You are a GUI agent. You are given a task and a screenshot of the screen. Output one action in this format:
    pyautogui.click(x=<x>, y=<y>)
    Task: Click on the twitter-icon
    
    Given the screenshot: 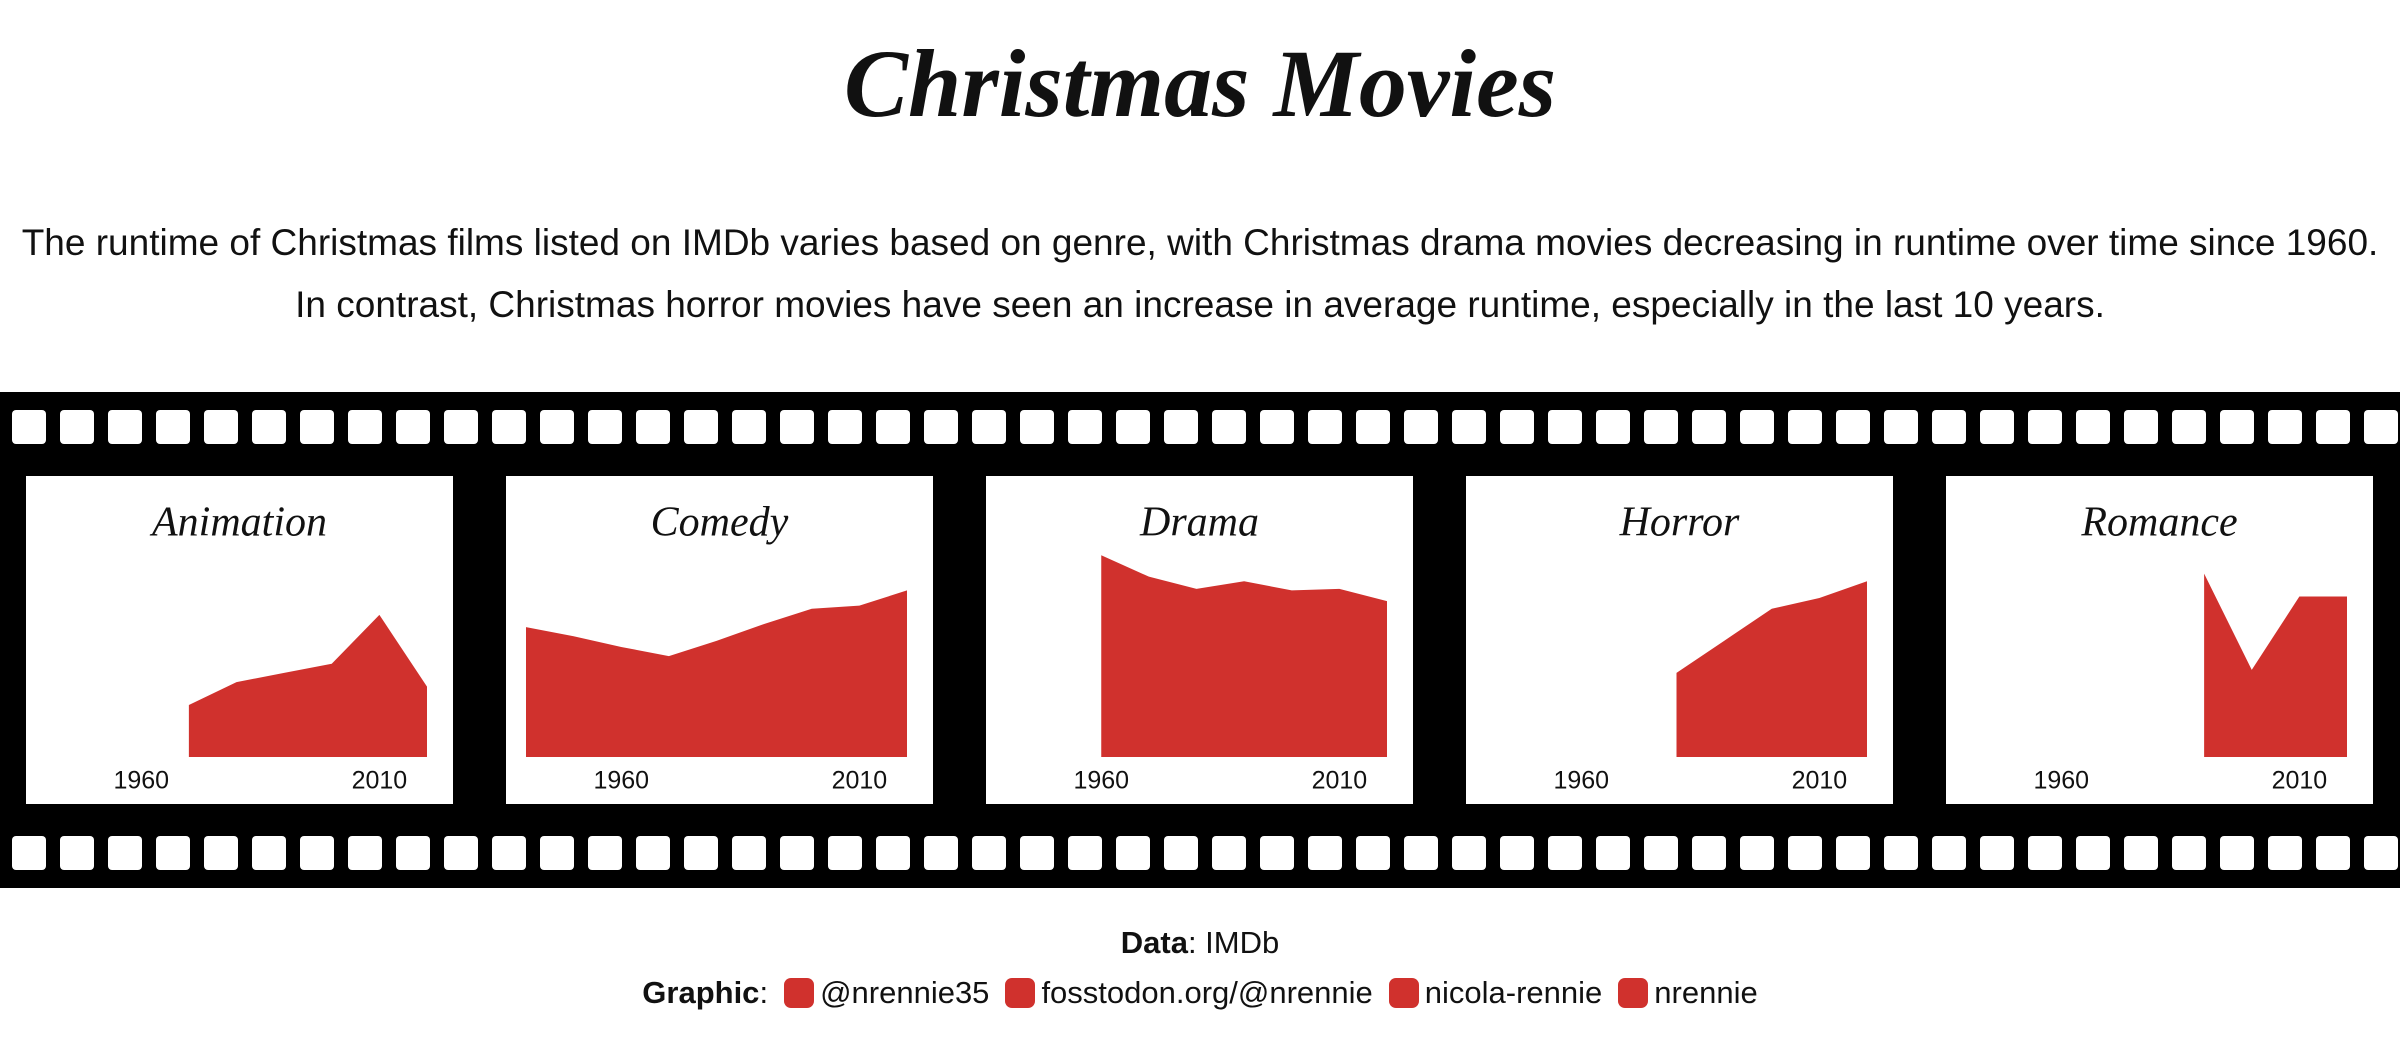 What is the action you would take?
    pyautogui.click(x=799, y=993)
    